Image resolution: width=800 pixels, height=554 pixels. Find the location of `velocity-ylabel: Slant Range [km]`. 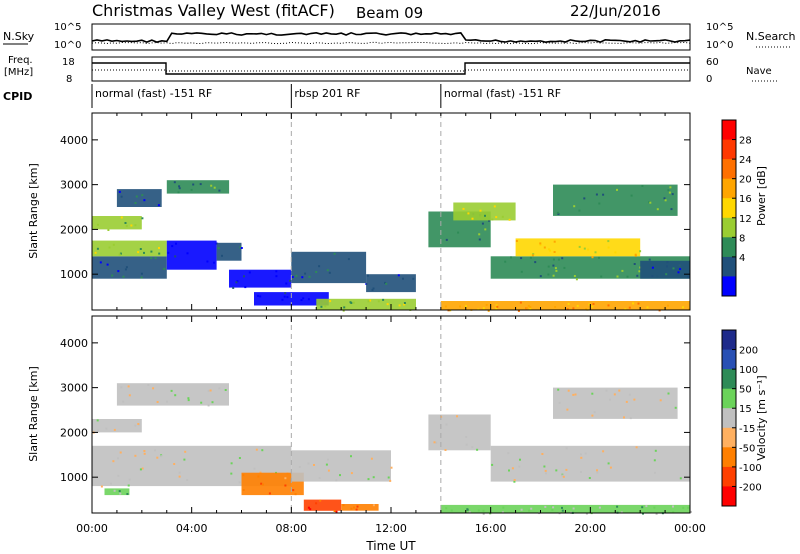

velocity-ylabel: Slant Range [km] is located at coordinates (33, 414).